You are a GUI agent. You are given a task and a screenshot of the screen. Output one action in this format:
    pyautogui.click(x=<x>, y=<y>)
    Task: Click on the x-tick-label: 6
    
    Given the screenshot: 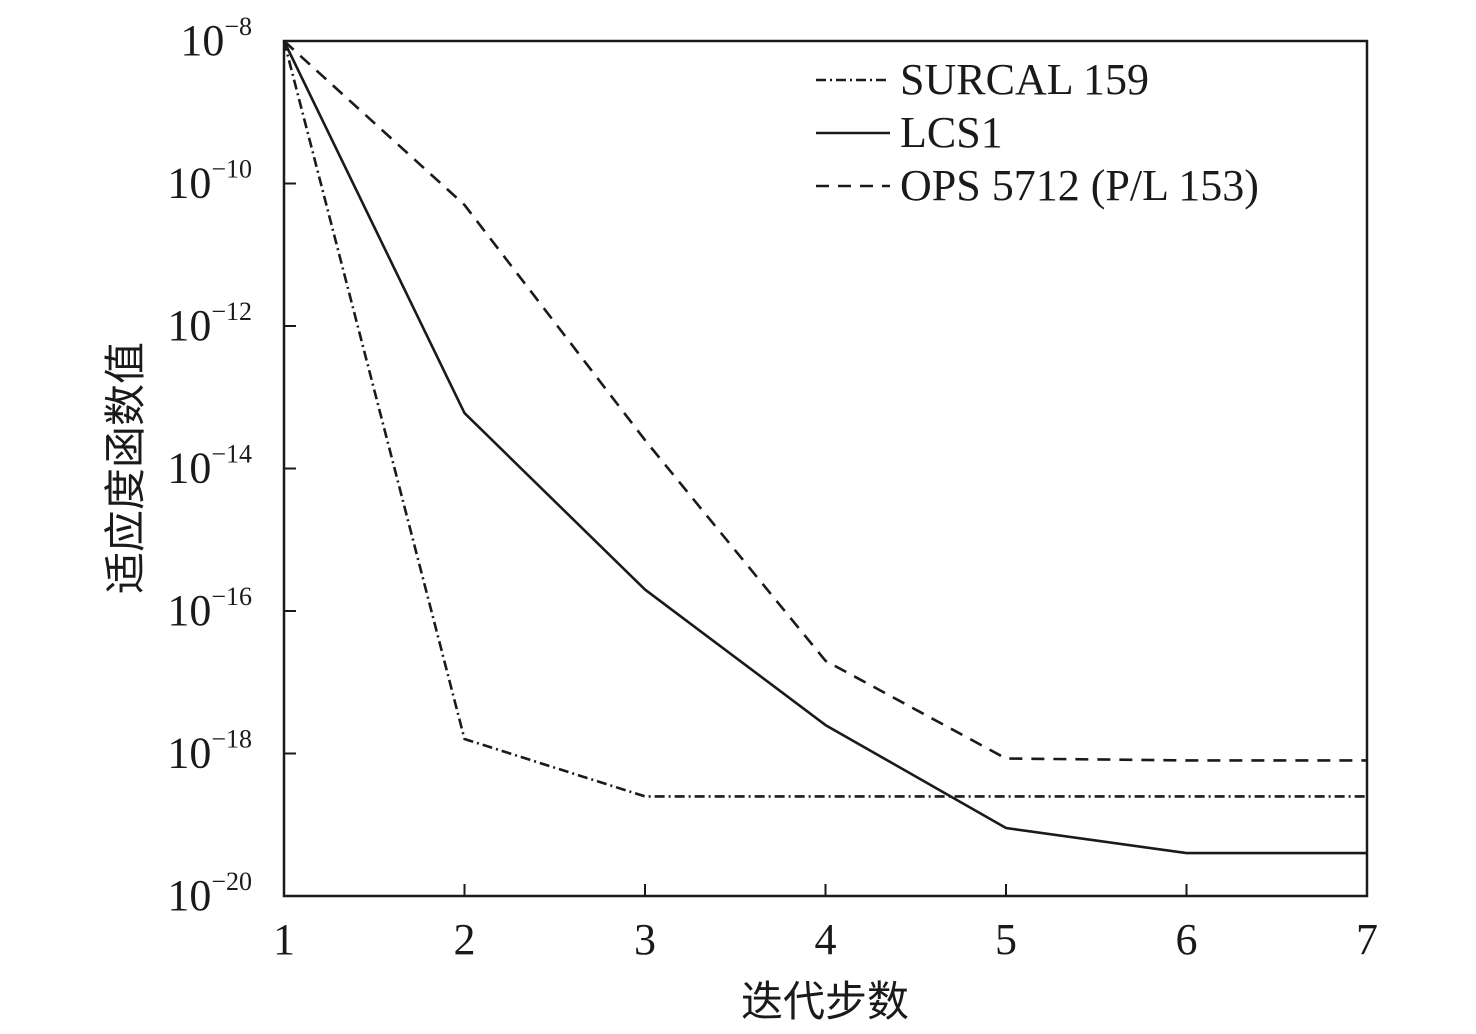 What is the action you would take?
    pyautogui.click(x=1187, y=939)
    